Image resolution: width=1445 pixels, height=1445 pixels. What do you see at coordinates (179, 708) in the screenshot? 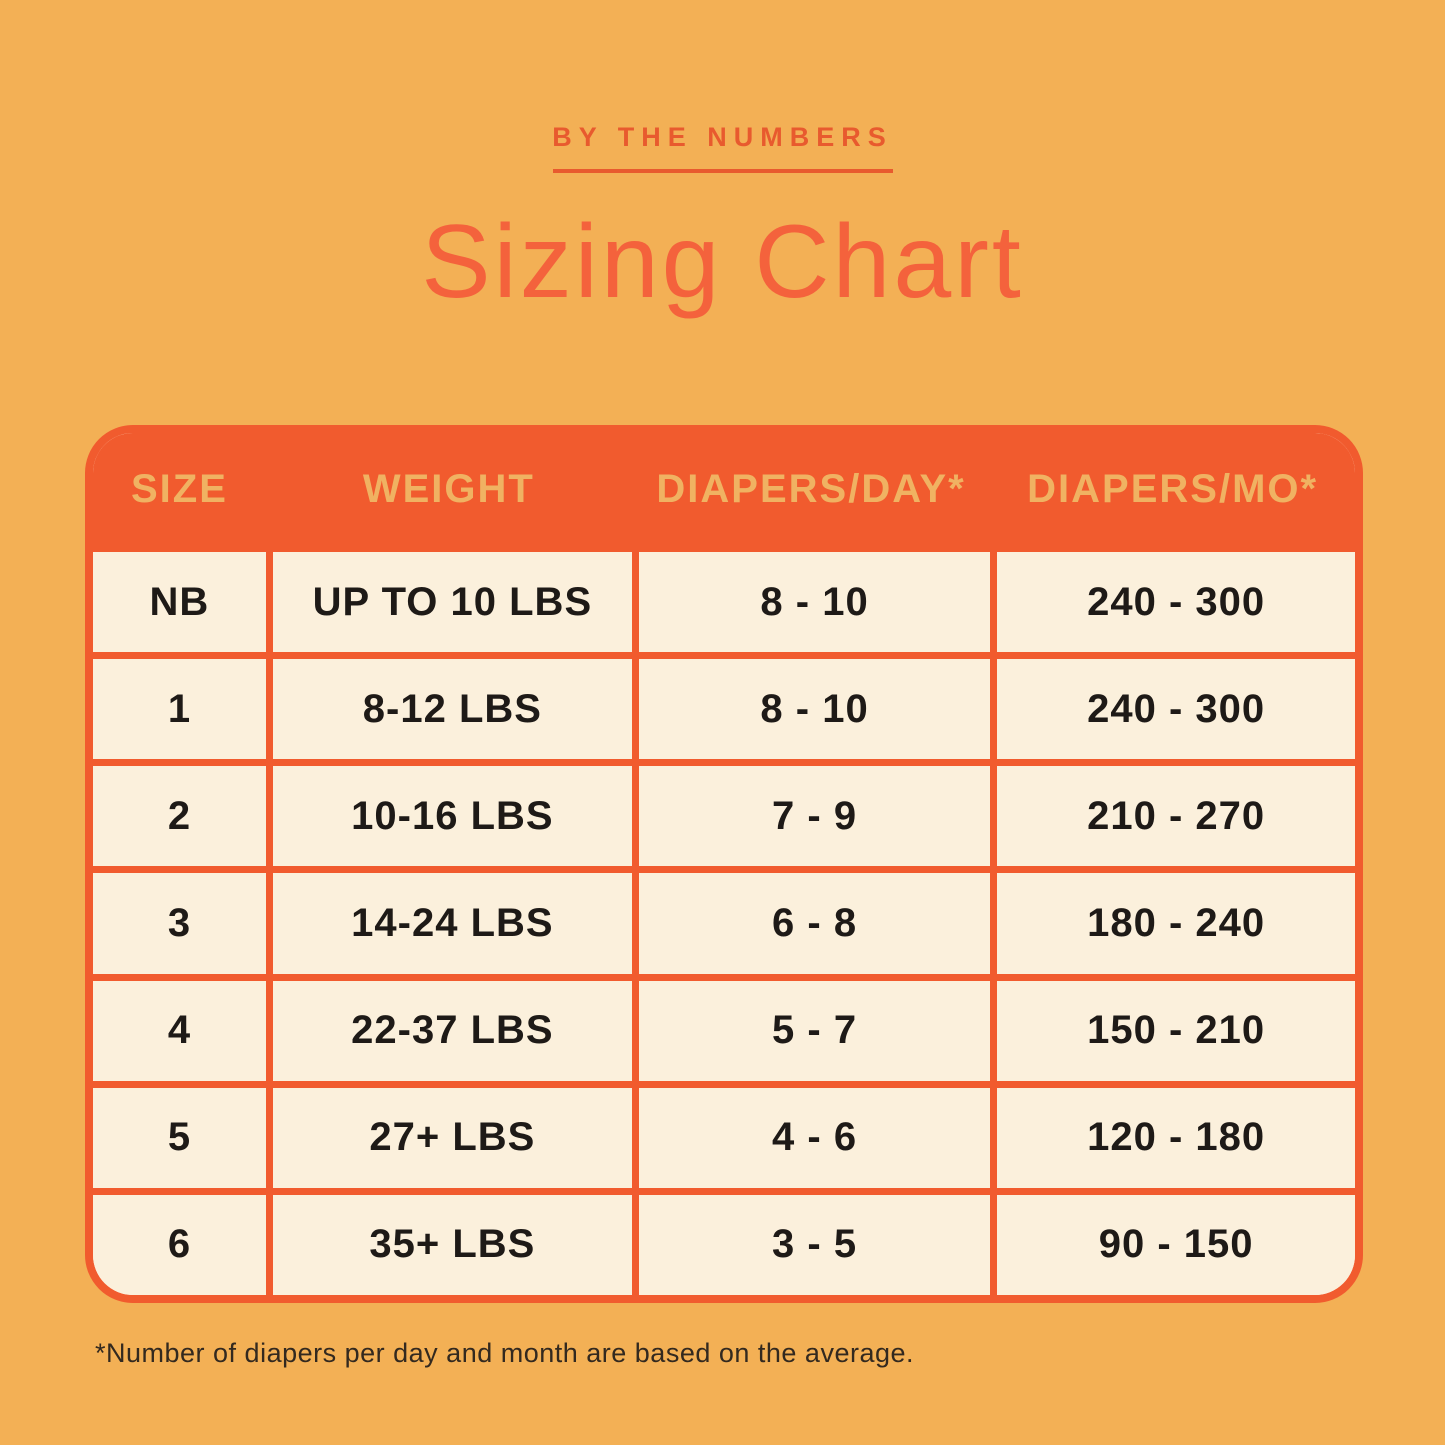
I see `table-cell: 1` at bounding box center [179, 708].